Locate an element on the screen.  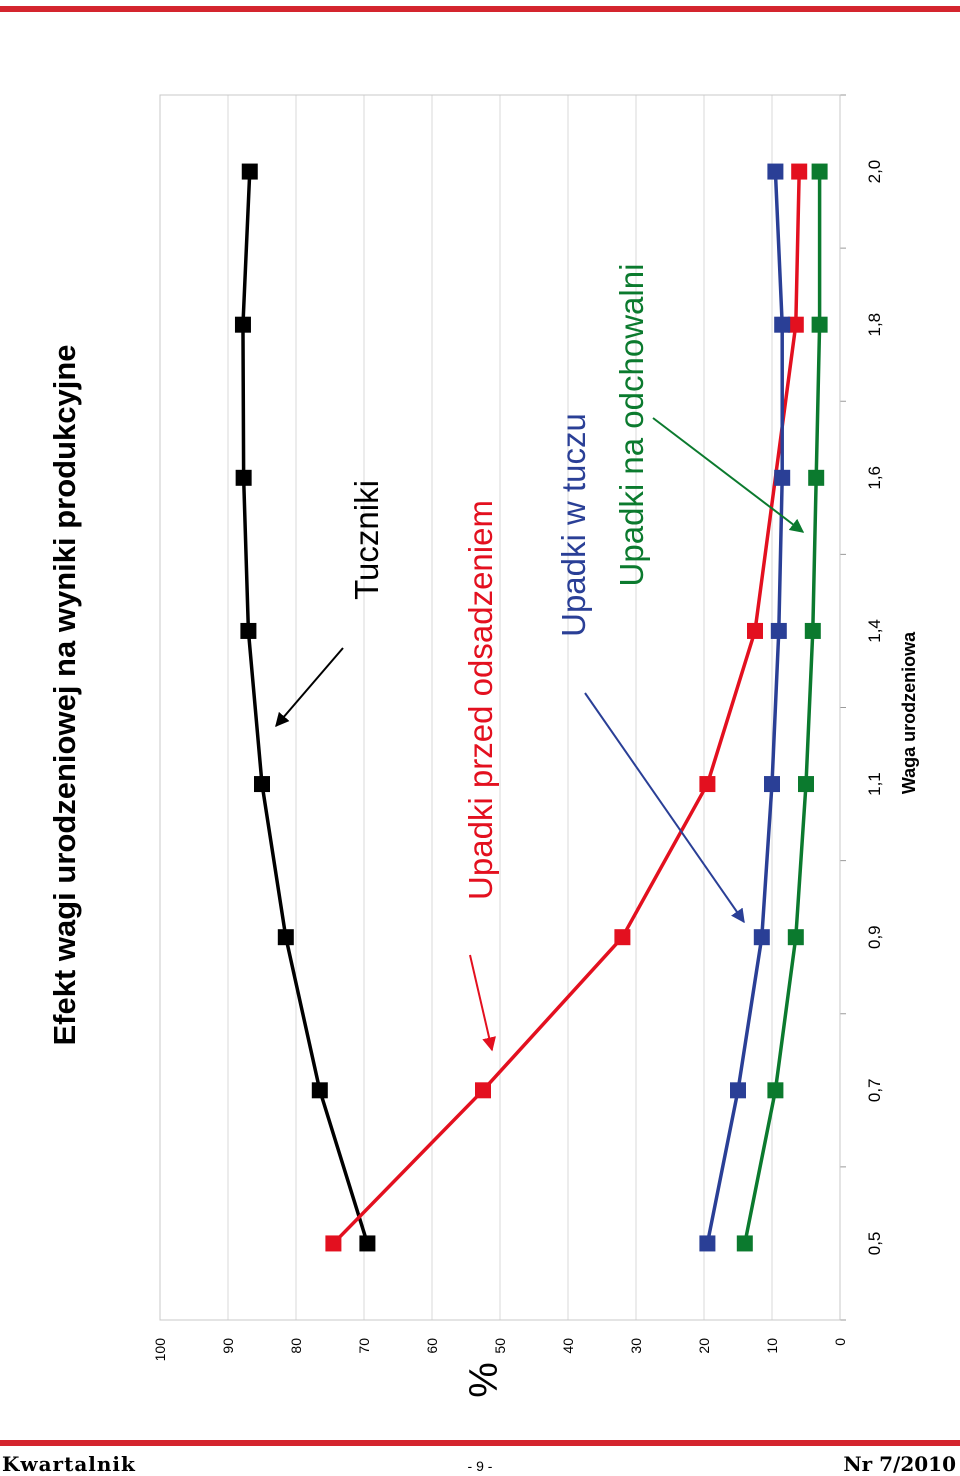
y-tick-label: 20 is located at coordinates (704, 1346).